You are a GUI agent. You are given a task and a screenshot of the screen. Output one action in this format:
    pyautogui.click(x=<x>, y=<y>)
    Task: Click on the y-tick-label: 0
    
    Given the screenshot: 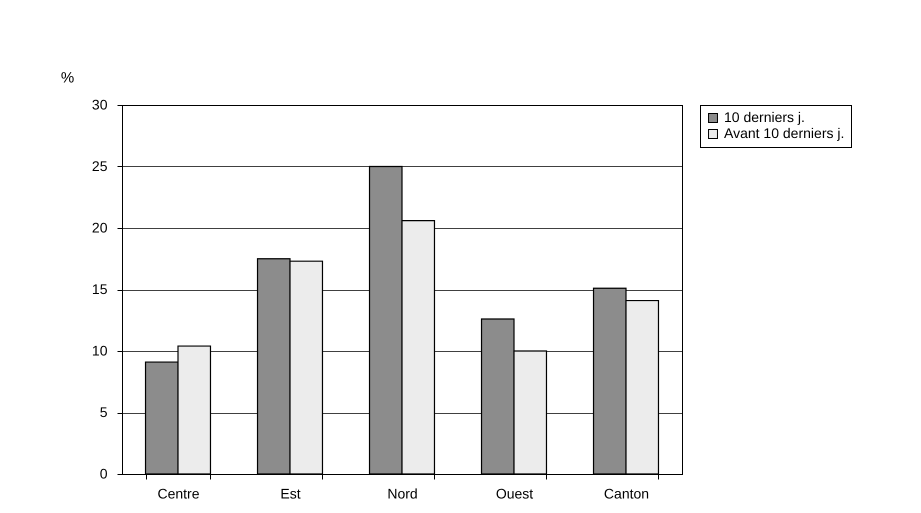 What is the action you would take?
    pyautogui.click(x=104, y=474)
    